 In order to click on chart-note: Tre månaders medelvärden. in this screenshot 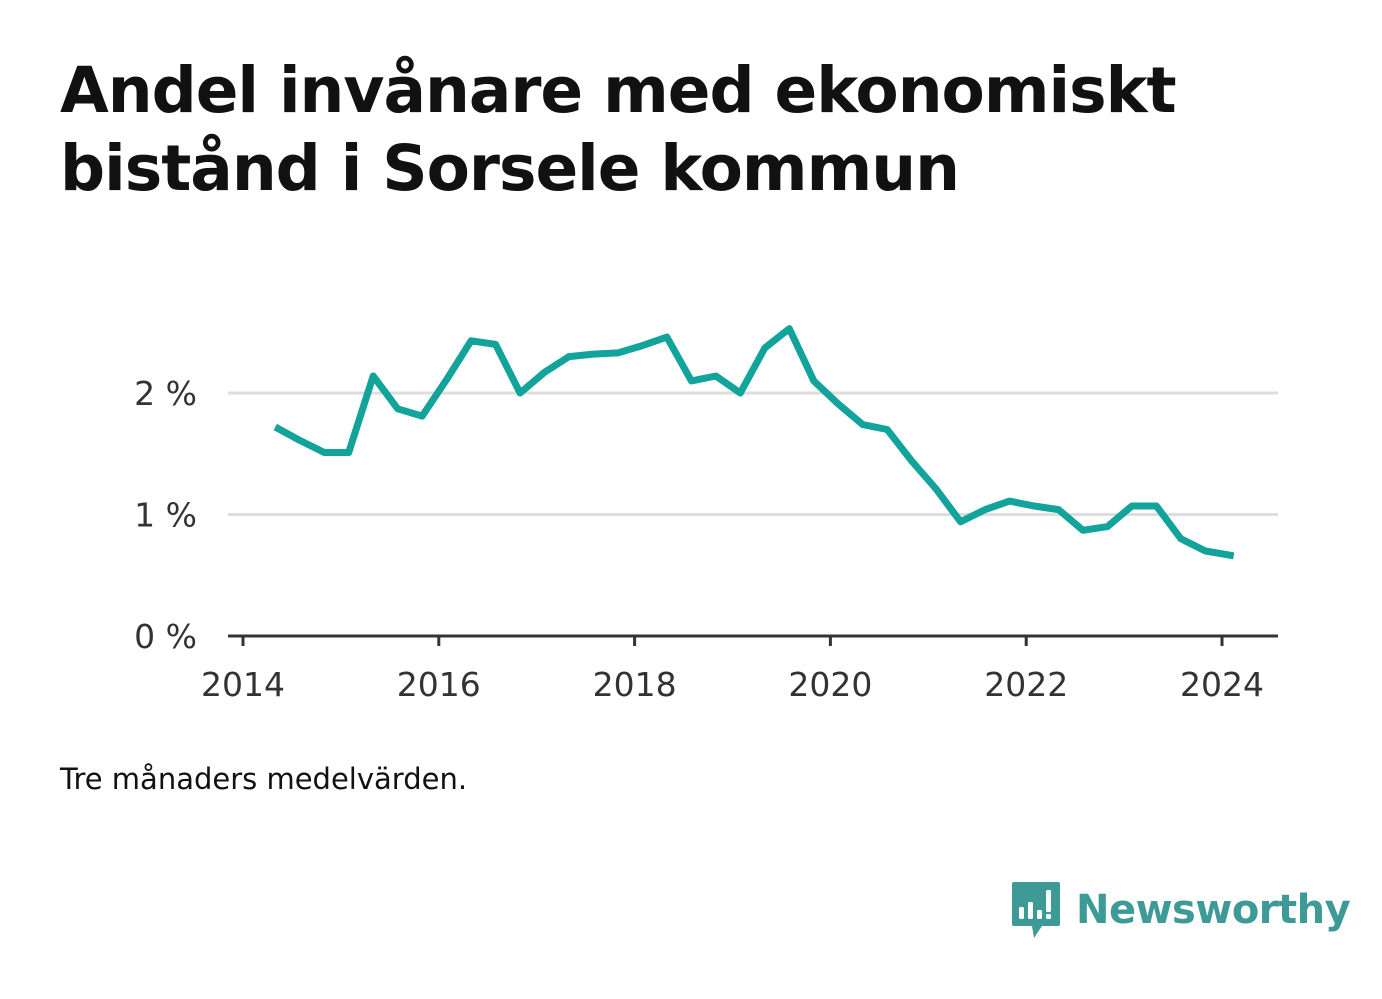, I will do `click(264, 779)`.